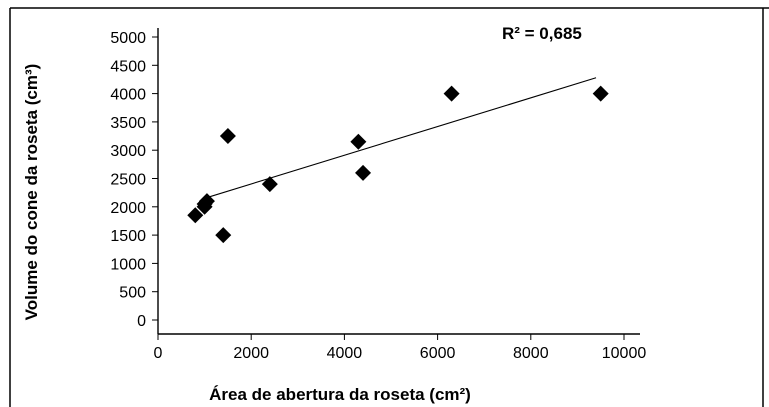 The image size is (769, 407). What do you see at coordinates (128, 66) in the screenshot?
I see `y-tick-label: 4500` at bounding box center [128, 66].